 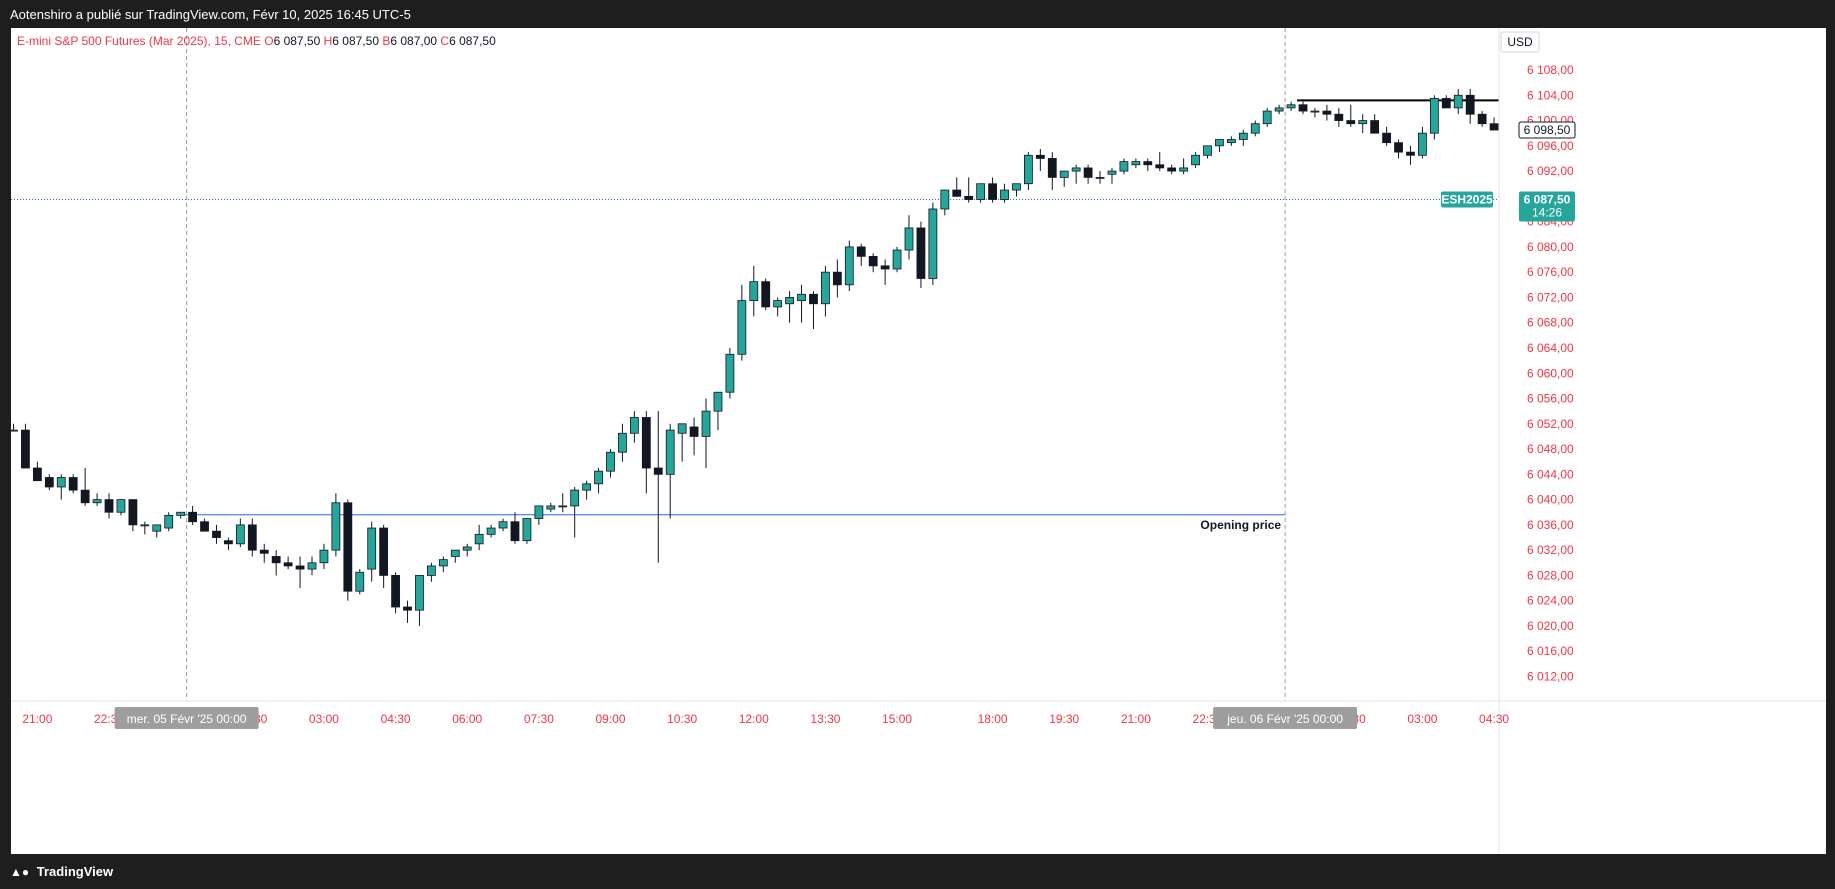 What do you see at coordinates (1662, 369) in the screenshot?
I see `price-axis` at bounding box center [1662, 369].